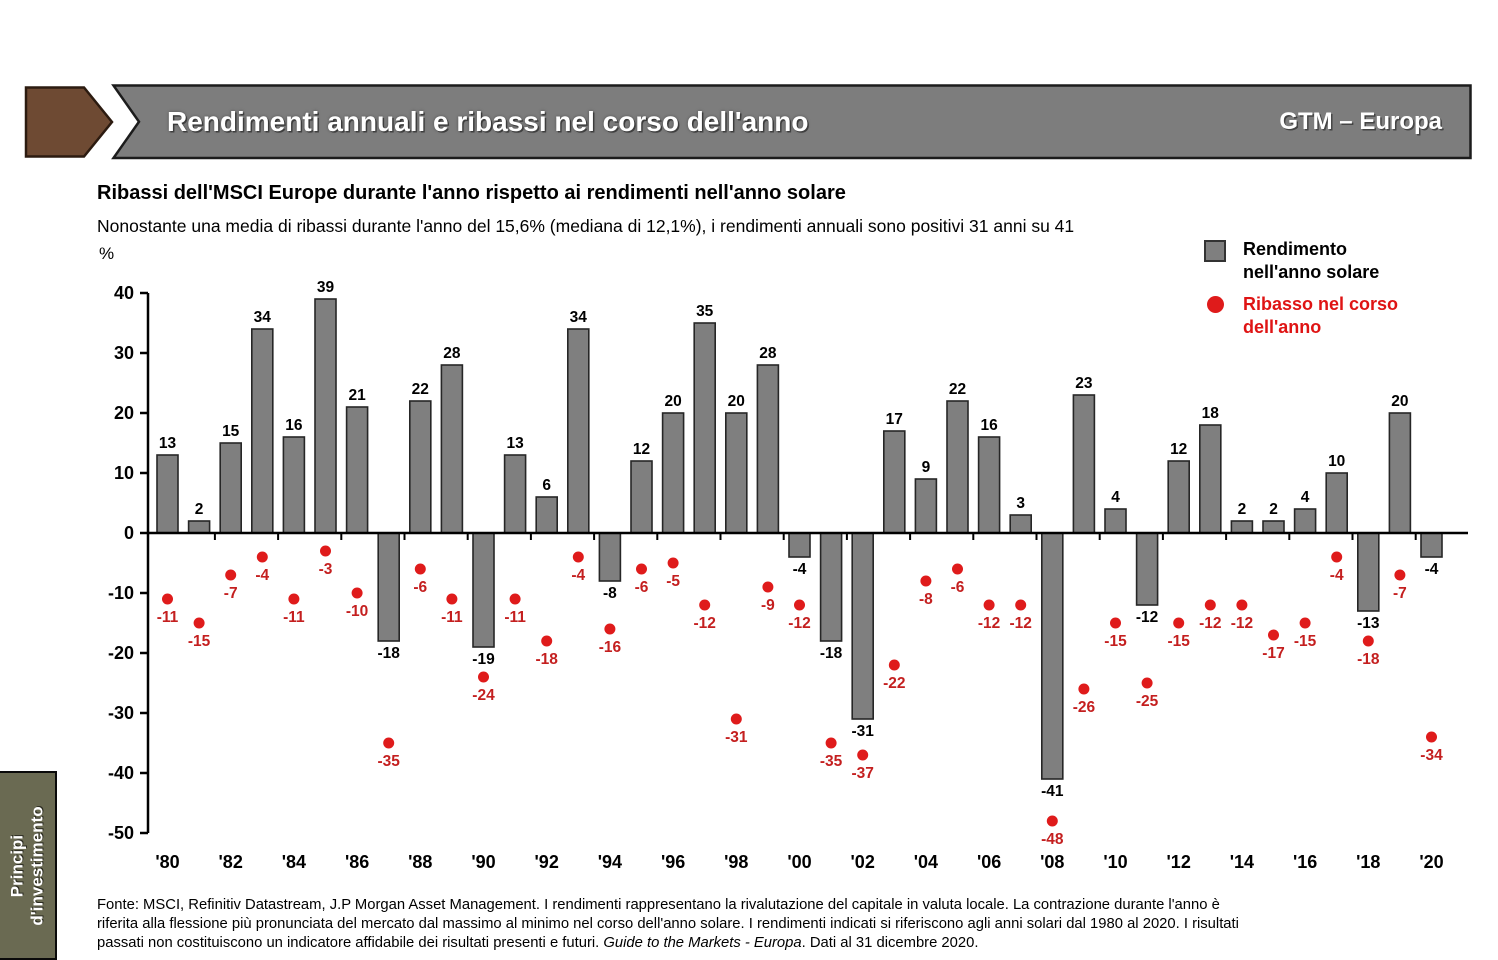  Describe the element at coordinates (768, 449) in the screenshot. I see `bar-1999` at that location.